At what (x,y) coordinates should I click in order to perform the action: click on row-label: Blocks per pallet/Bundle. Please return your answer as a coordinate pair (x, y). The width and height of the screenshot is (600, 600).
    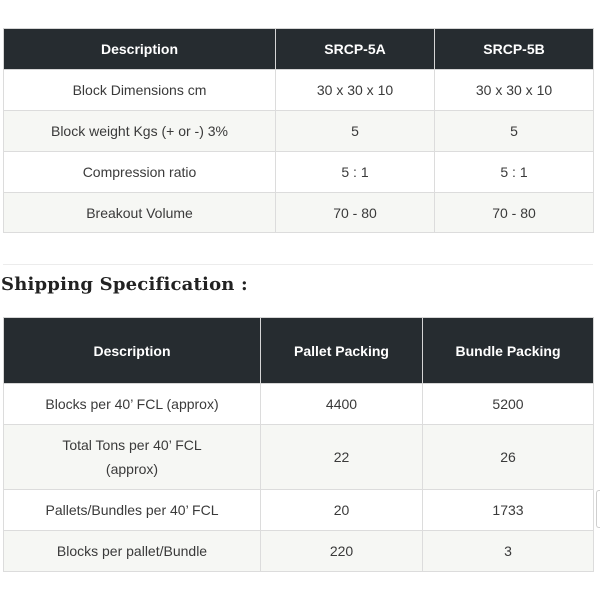
    Looking at the image, I should click on (132, 551).